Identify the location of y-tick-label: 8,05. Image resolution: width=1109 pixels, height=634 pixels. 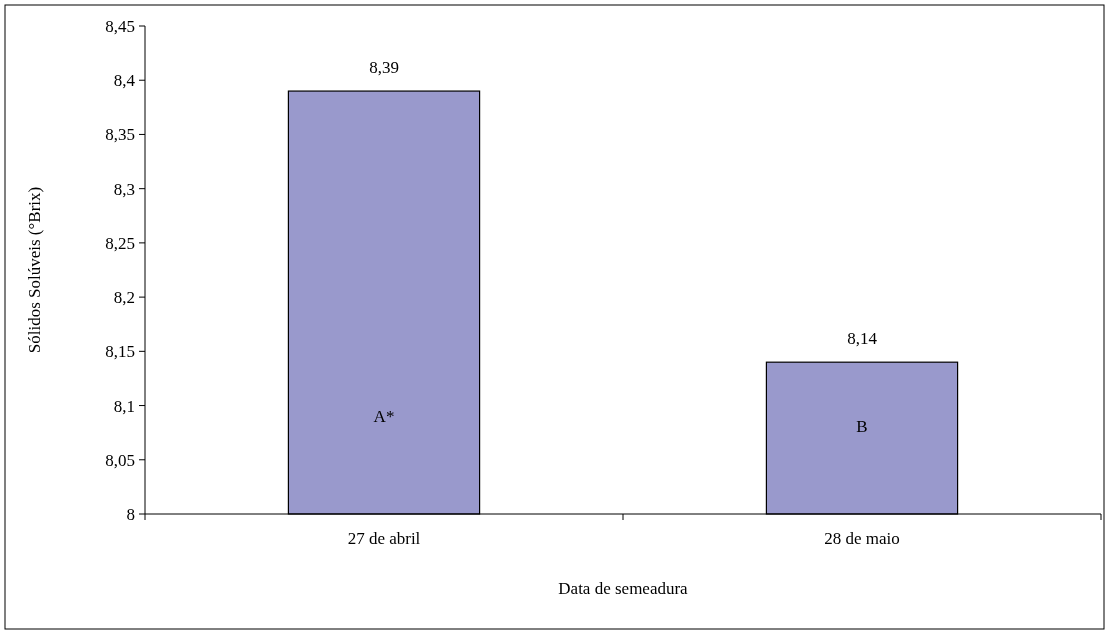
(120, 460).